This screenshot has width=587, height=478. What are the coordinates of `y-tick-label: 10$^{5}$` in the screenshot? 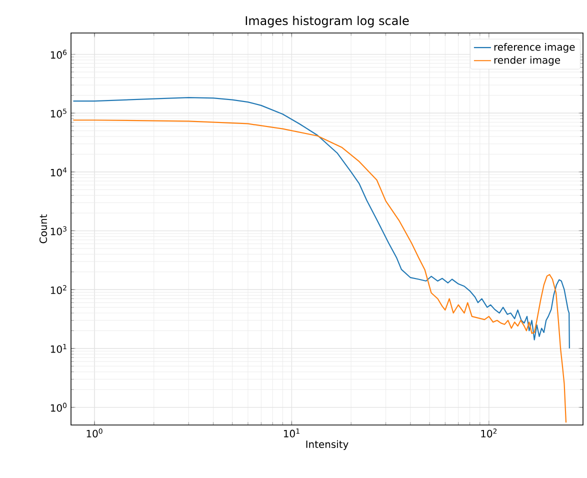 It's located at (58, 113).